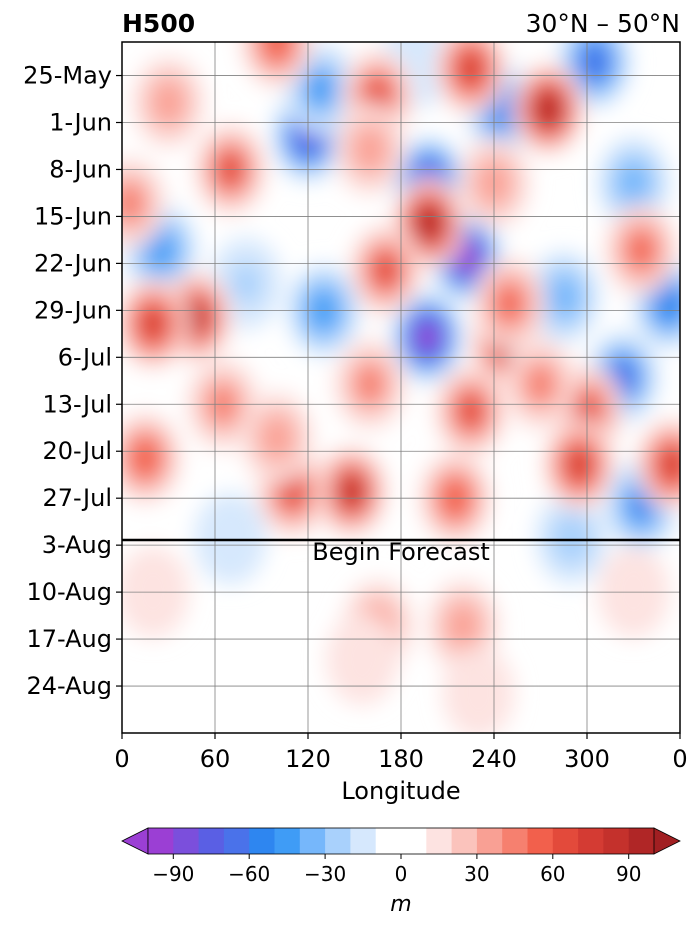  What do you see at coordinates (215, 759) in the screenshot?
I see `x-tick-label: 60` at bounding box center [215, 759].